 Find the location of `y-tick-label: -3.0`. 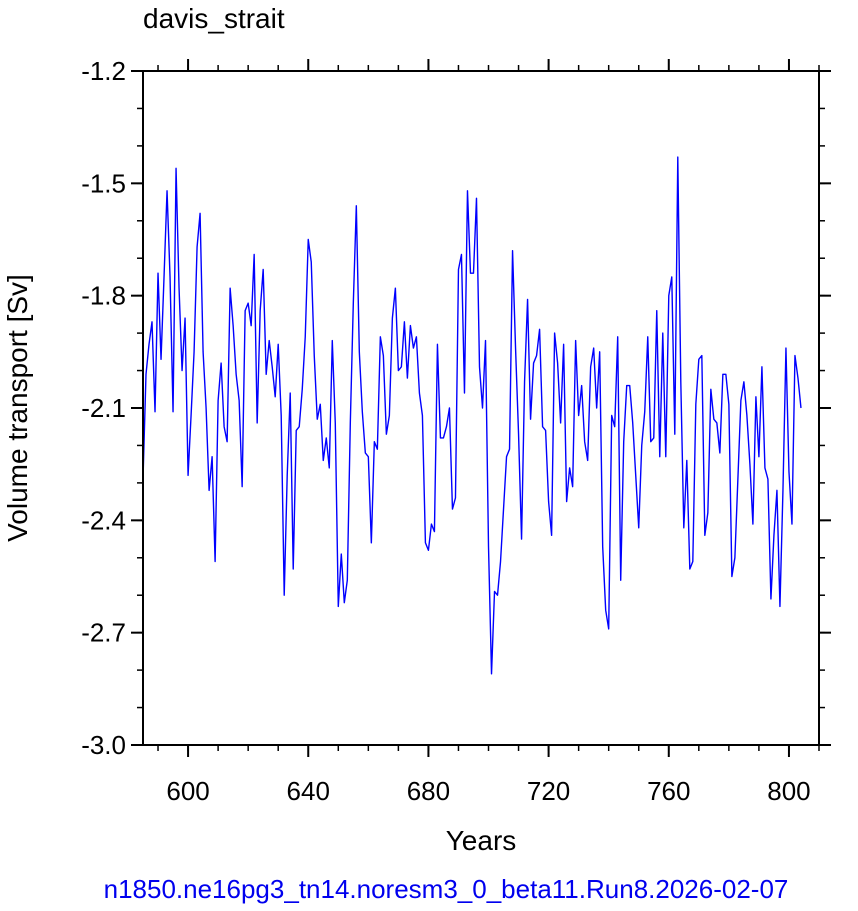

y-tick-label: -3.0 is located at coordinates (103, 745).